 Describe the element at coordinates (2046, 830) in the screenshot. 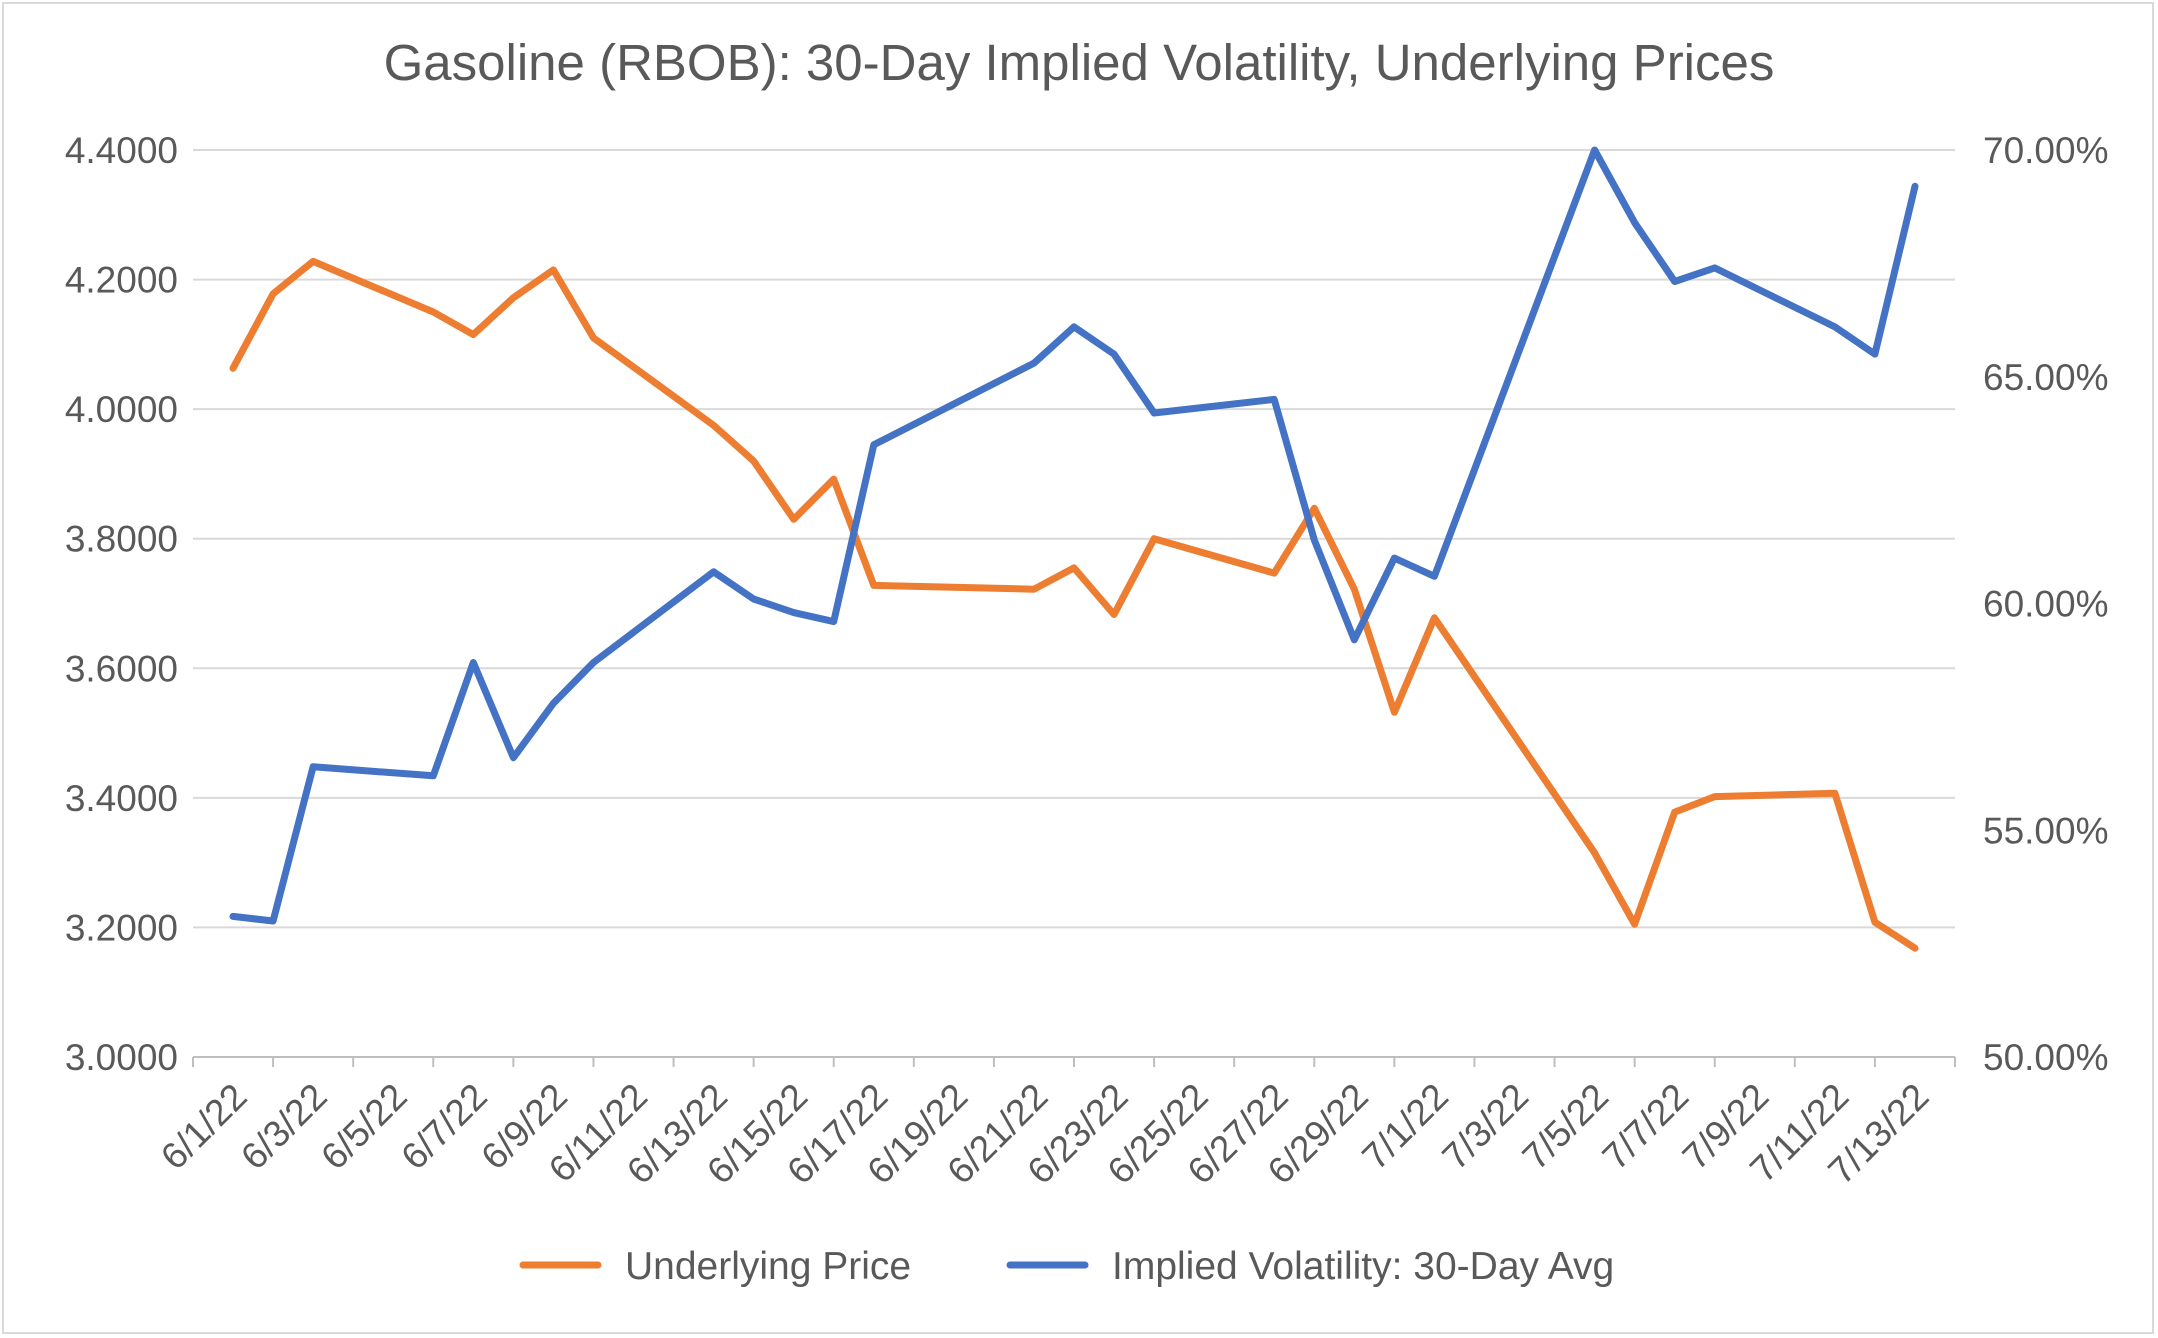

I see `y-right-tick-label: 55.00%` at that location.